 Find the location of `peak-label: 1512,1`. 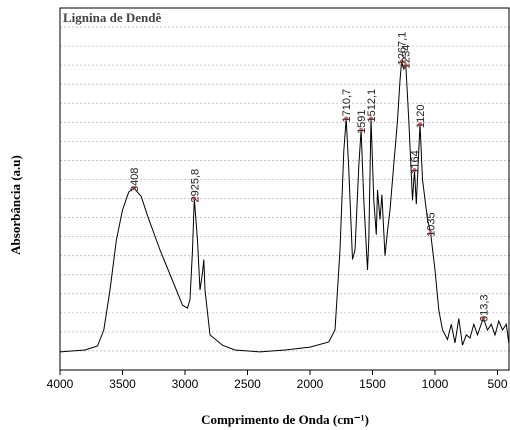

peak-label: 1512,1 is located at coordinates (372, 106).